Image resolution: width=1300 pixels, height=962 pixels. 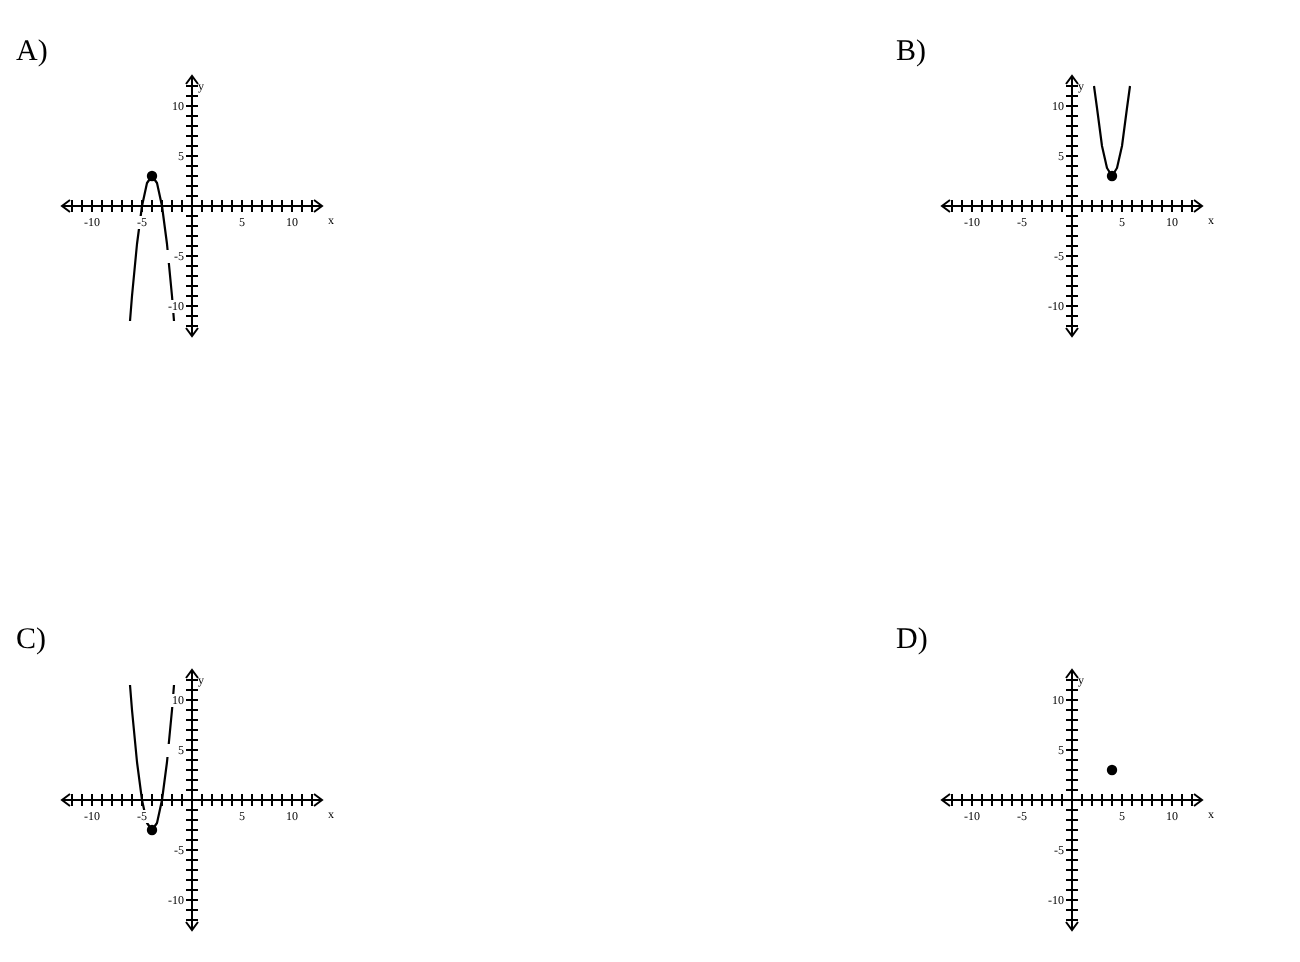 What do you see at coordinates (31, 640) in the screenshot?
I see `chart-title: C)` at bounding box center [31, 640].